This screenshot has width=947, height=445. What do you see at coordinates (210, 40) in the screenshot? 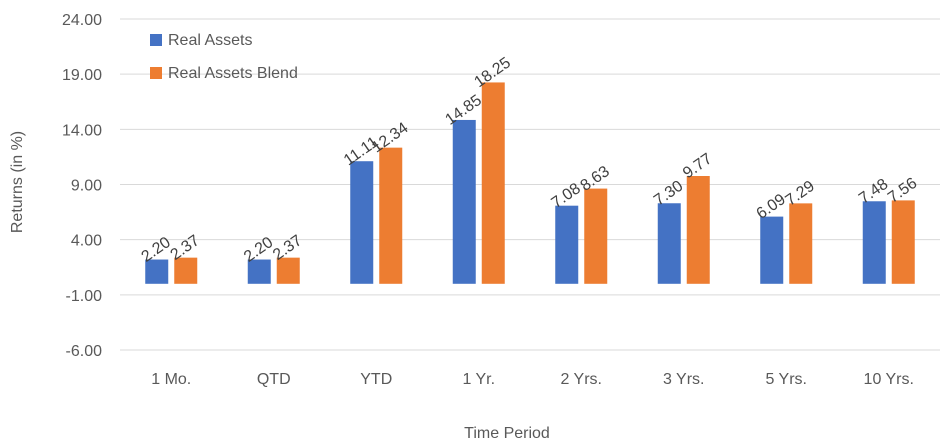
I see `legend-label: Real Assets` at bounding box center [210, 40].